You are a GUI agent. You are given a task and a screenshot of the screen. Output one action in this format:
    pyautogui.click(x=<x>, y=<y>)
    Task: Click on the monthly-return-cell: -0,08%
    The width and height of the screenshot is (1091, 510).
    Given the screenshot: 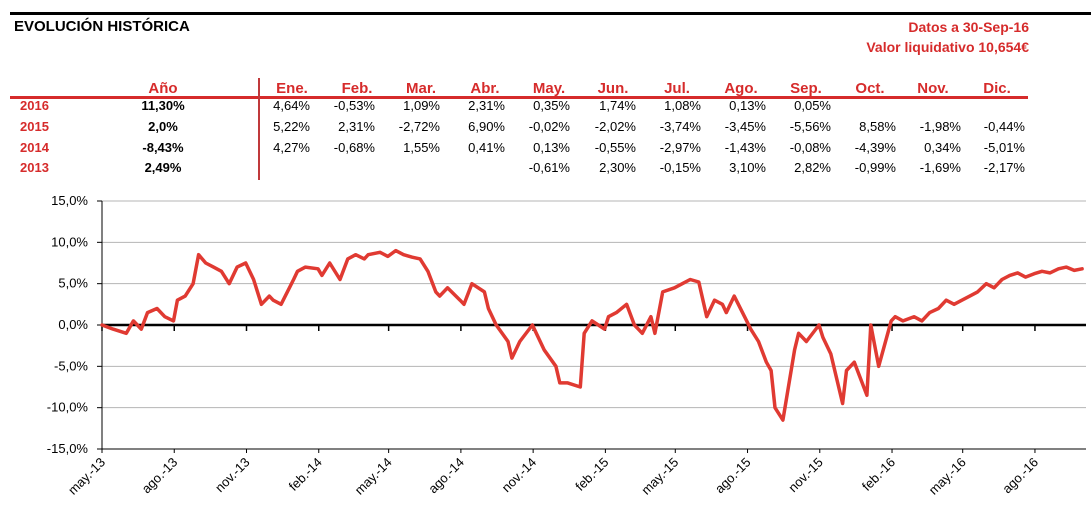 What is the action you would take?
    pyautogui.click(x=810, y=147)
    